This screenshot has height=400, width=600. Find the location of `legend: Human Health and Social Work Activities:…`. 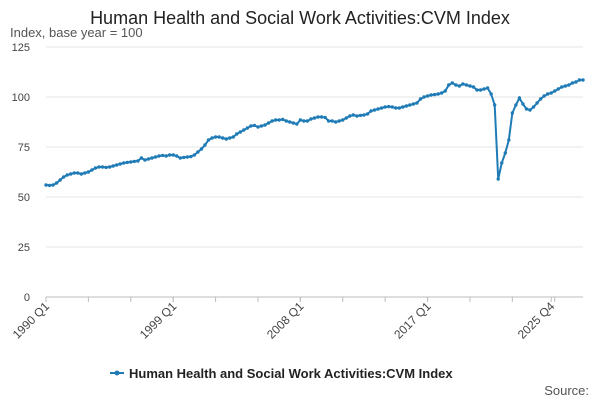

legend: Human Health and Social Work Activities:… is located at coordinates (281, 373).